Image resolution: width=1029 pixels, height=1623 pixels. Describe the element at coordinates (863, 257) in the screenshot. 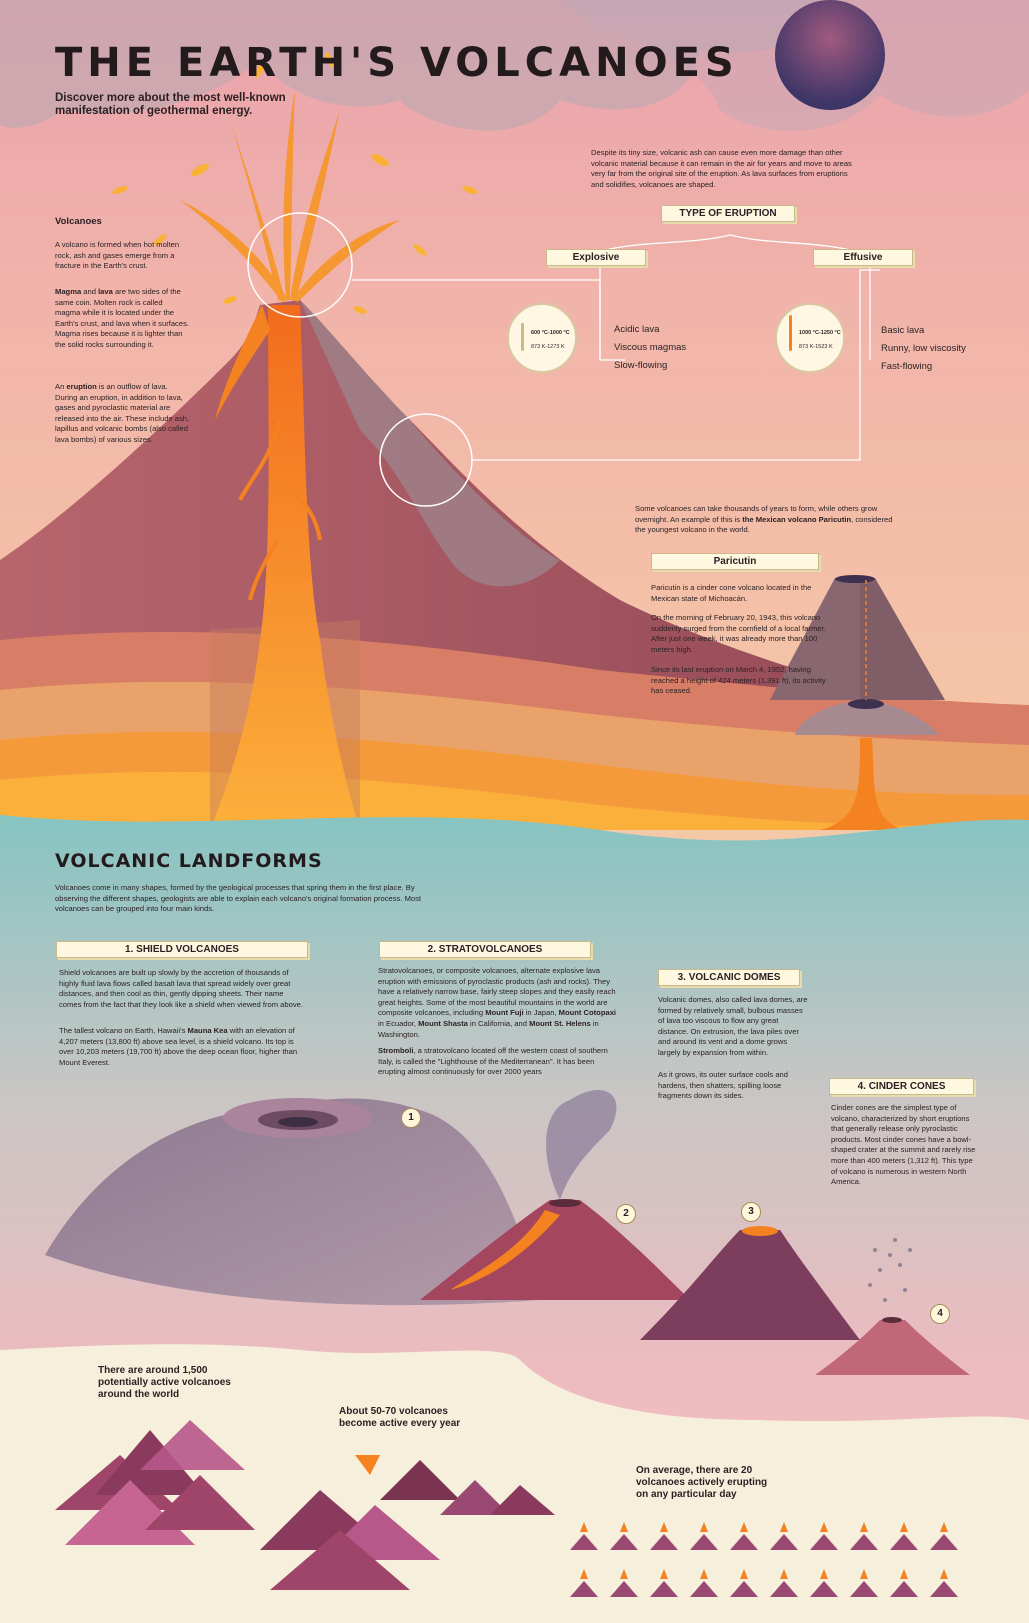

I see `effusive-label: Effusive` at that location.